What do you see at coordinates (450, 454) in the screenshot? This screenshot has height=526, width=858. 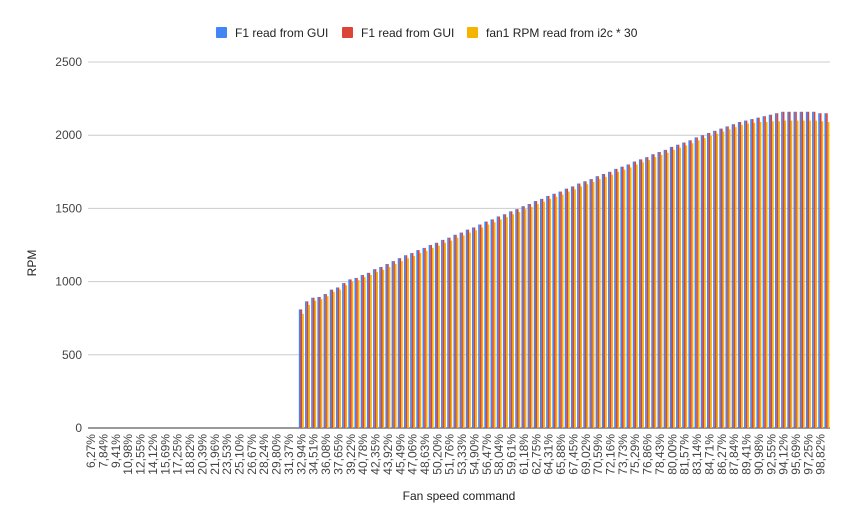 I see `x-tick-label: 51,76%` at bounding box center [450, 454].